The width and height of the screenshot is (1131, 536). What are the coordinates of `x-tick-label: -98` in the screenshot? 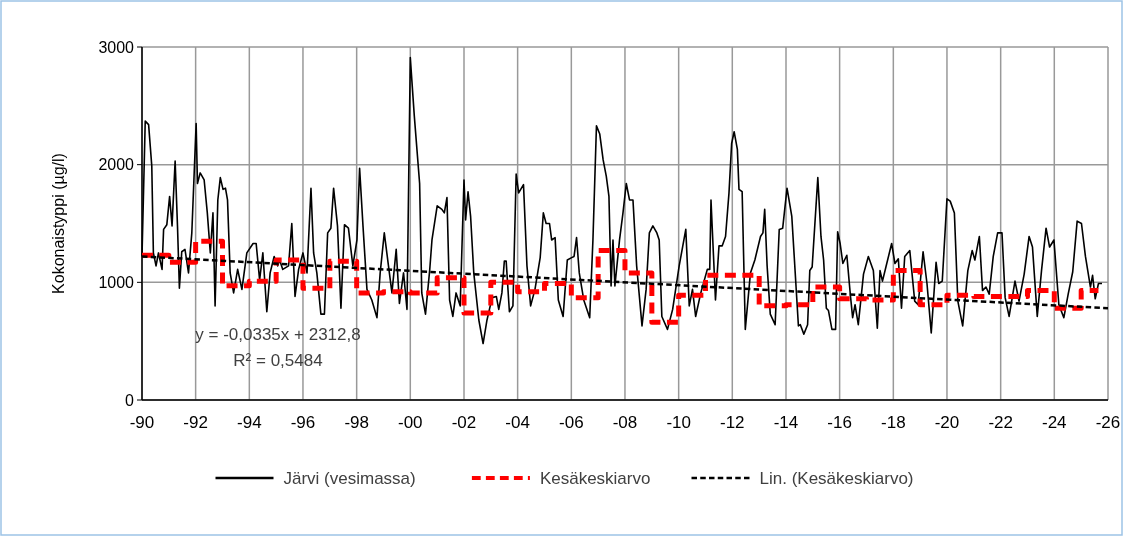 It's located at (356, 422).